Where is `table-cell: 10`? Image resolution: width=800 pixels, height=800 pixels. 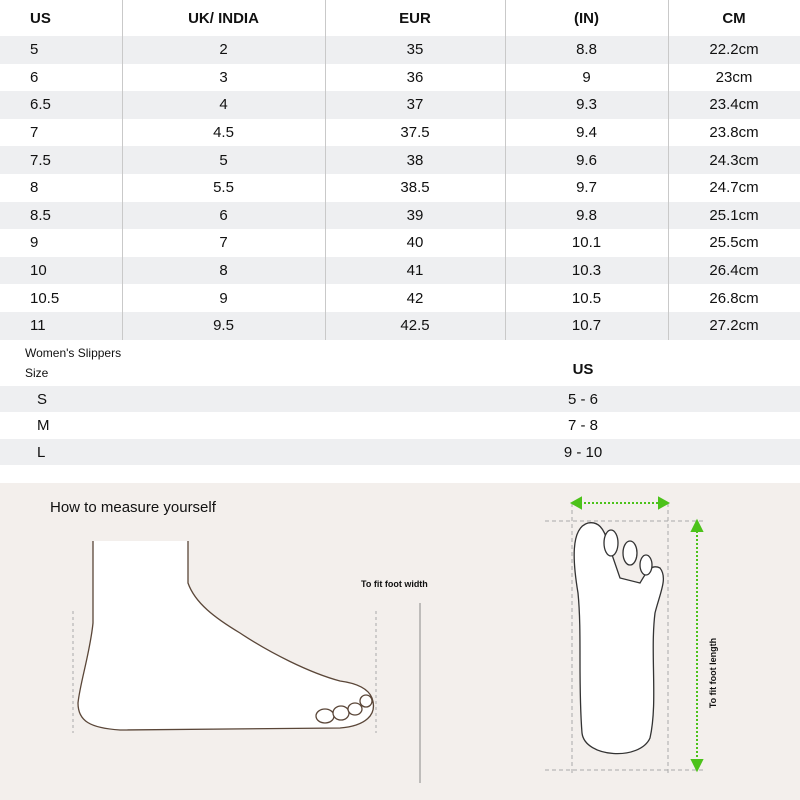 table-cell: 10 is located at coordinates (38, 271).